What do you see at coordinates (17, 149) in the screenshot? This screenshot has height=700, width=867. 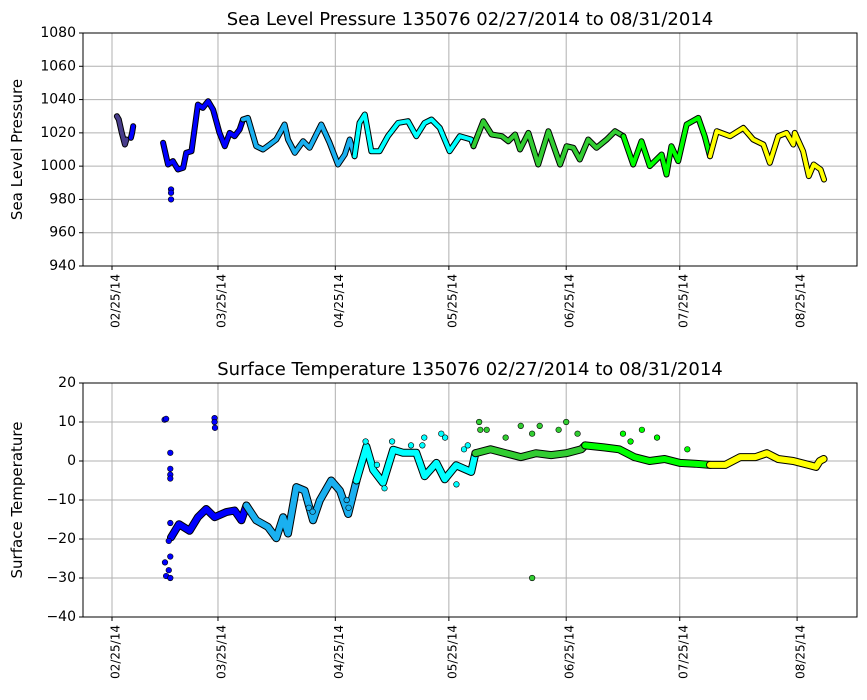 I see `y-axis-label: Sea Level Pressure` at bounding box center [17, 149].